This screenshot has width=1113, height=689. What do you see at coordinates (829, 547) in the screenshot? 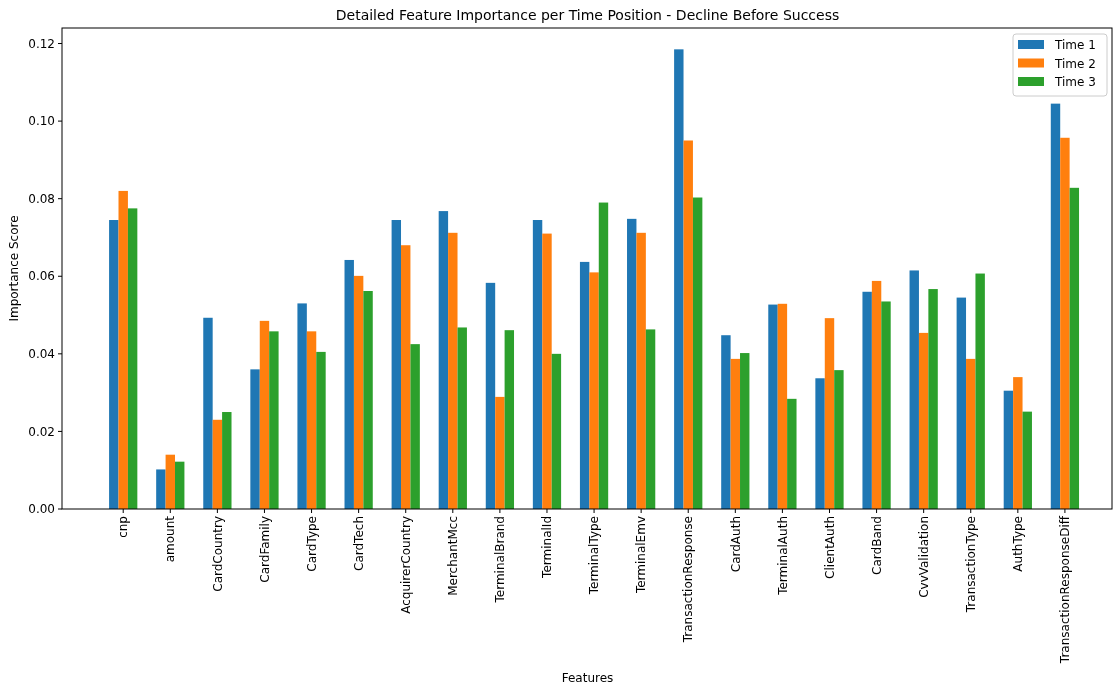
I see `x-tick-label: ClientAuth` at bounding box center [829, 547].